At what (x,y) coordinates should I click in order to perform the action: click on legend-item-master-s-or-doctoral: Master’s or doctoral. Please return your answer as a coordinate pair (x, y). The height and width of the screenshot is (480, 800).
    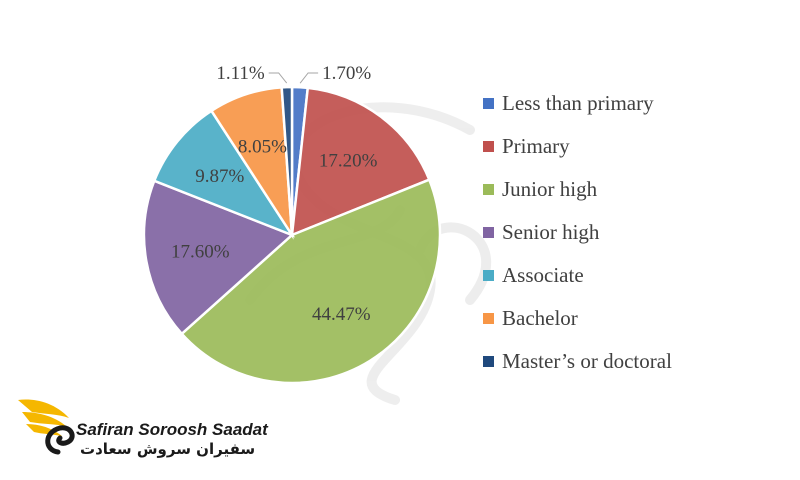
    Looking at the image, I should click on (577, 361).